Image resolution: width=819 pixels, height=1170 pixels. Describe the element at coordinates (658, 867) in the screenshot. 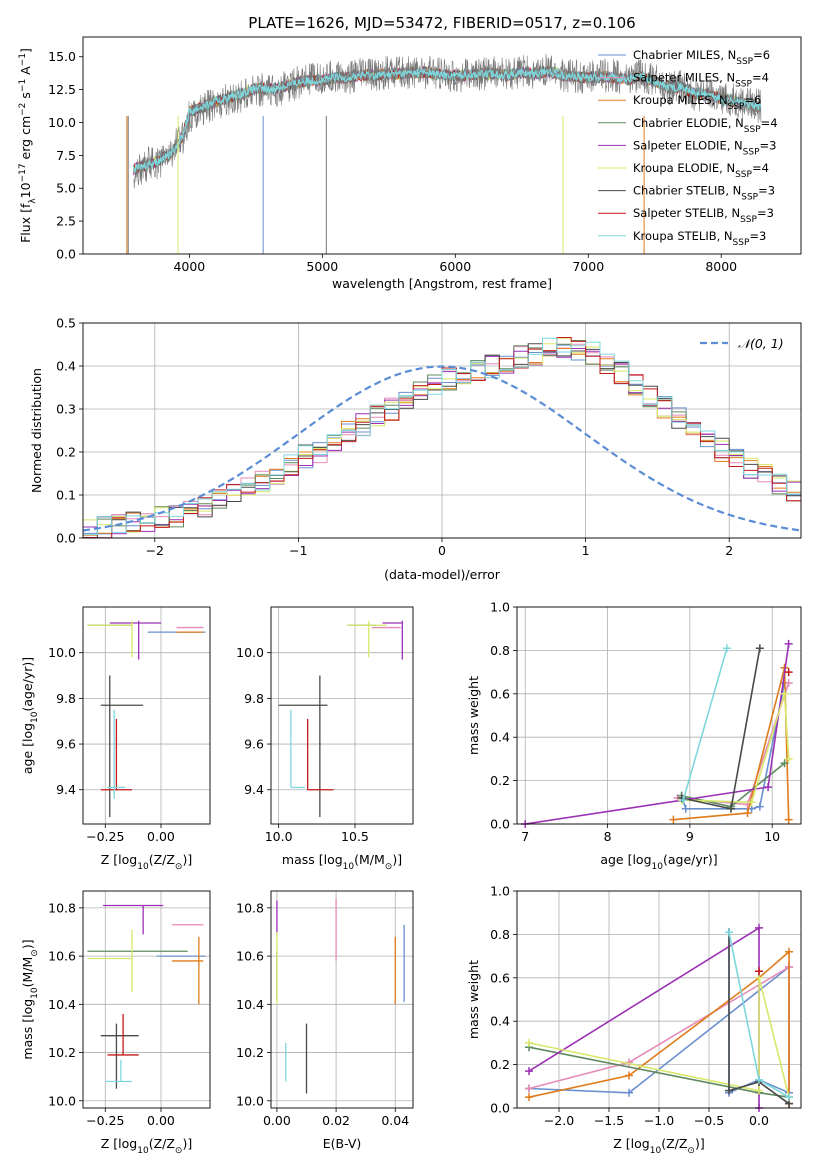

I see `mass-weight-vs-age-xlabel-part: 10` at that location.